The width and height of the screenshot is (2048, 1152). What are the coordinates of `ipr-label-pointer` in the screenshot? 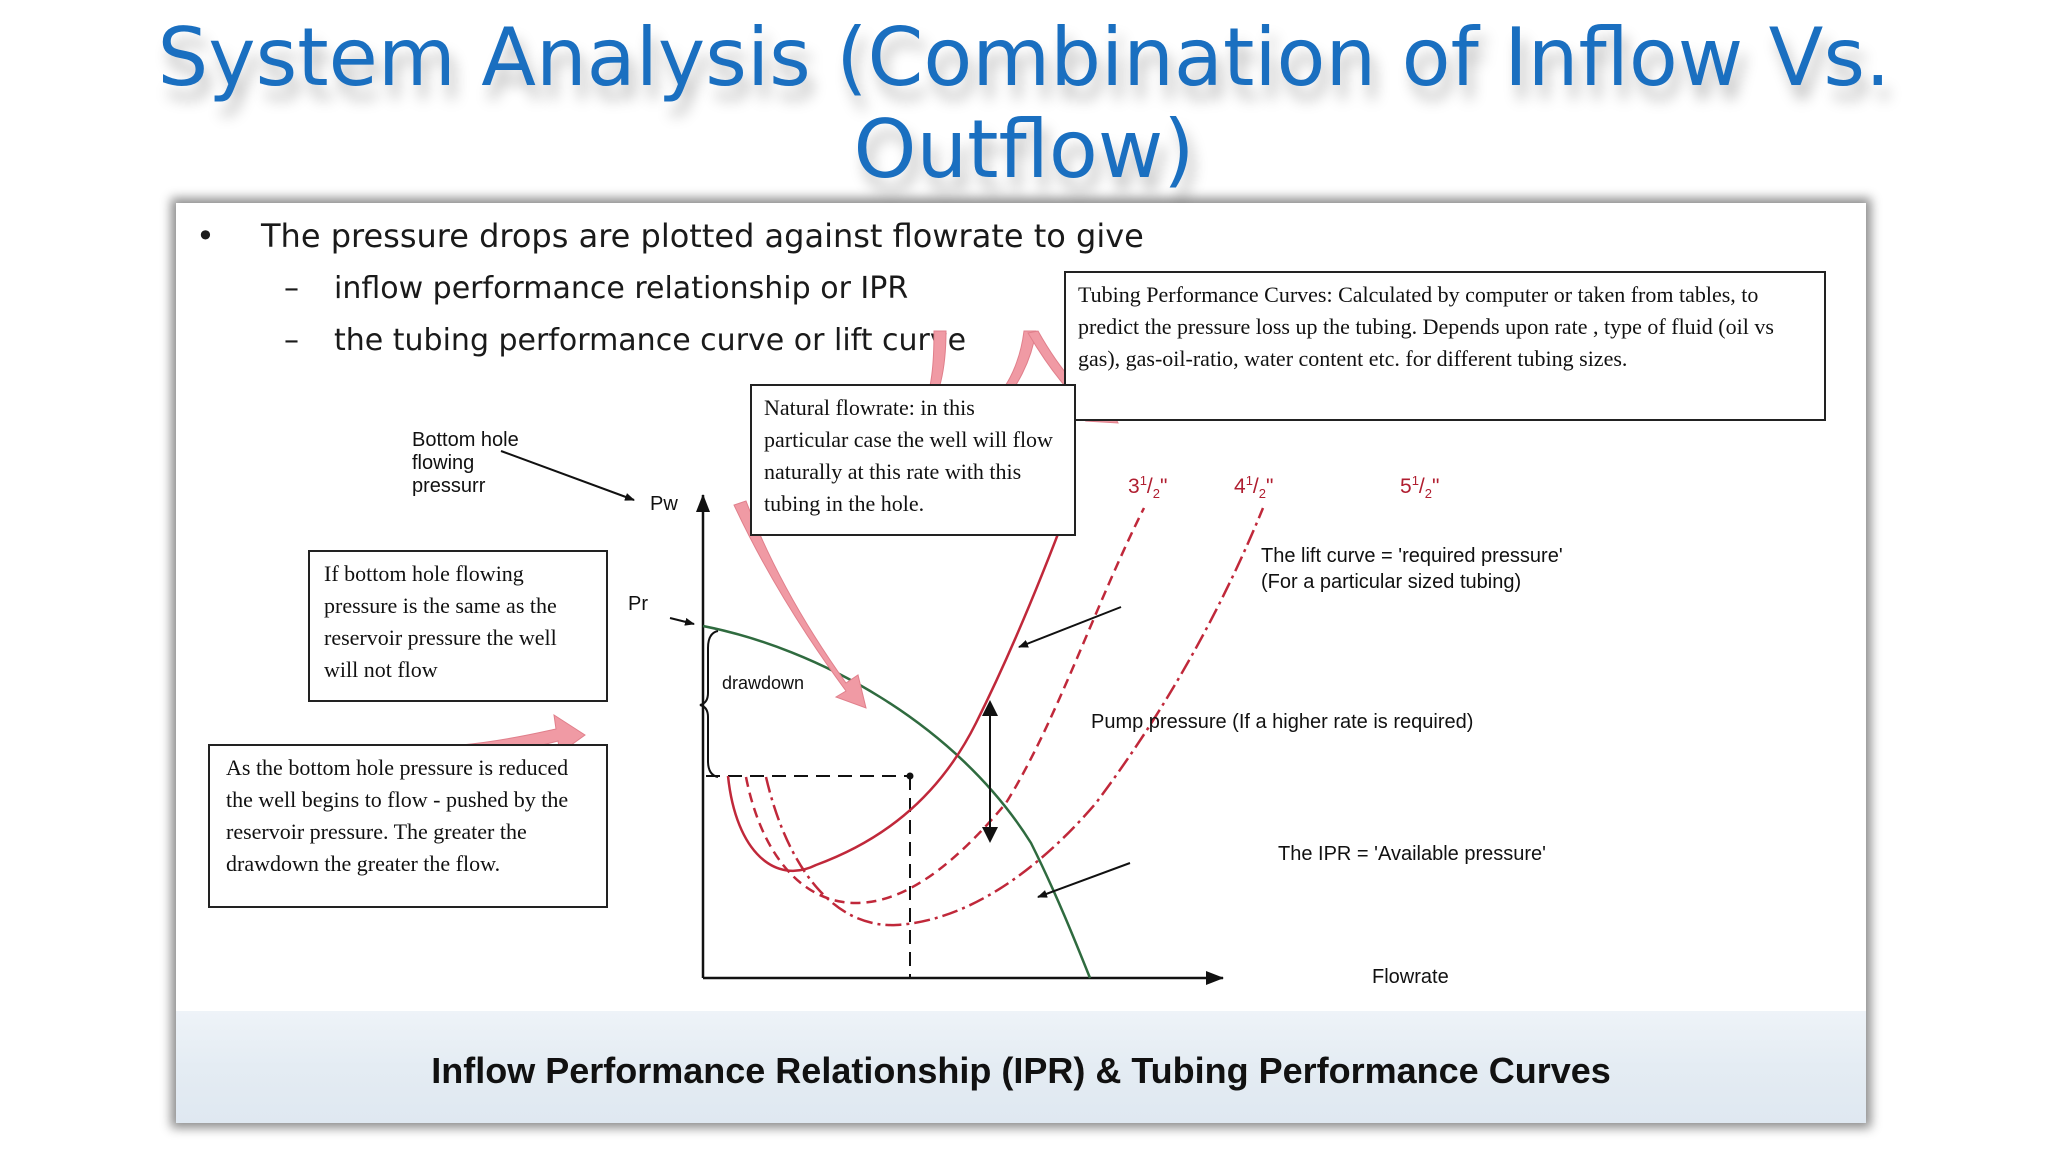 It's located at (1084, 880).